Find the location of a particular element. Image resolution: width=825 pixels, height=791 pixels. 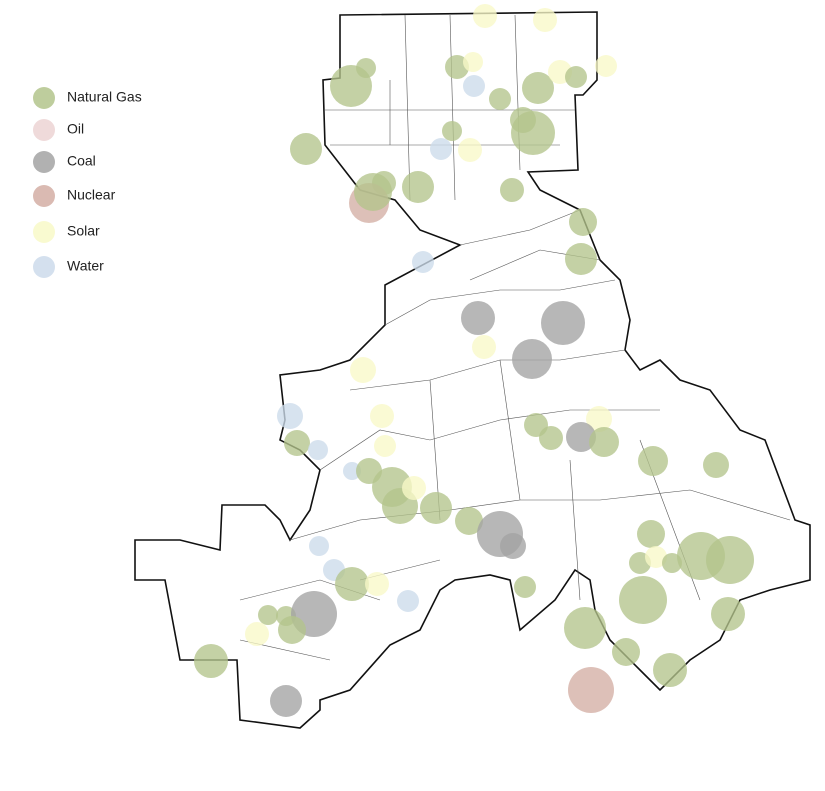

legend: Natural Gas Oil Coal Nuclear Solar Water is located at coordinates (87, 182).